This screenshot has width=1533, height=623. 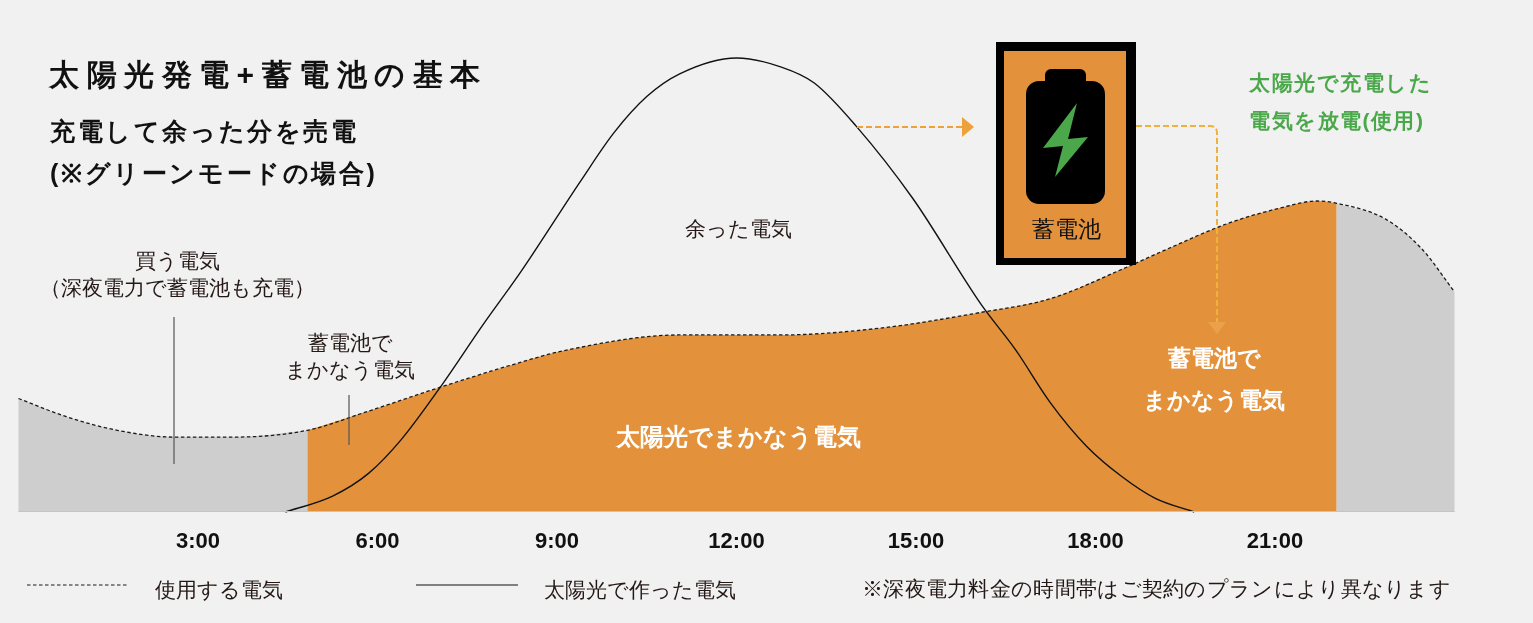 I want to click on legend-label: 使用する電気, so click(x=219, y=589).